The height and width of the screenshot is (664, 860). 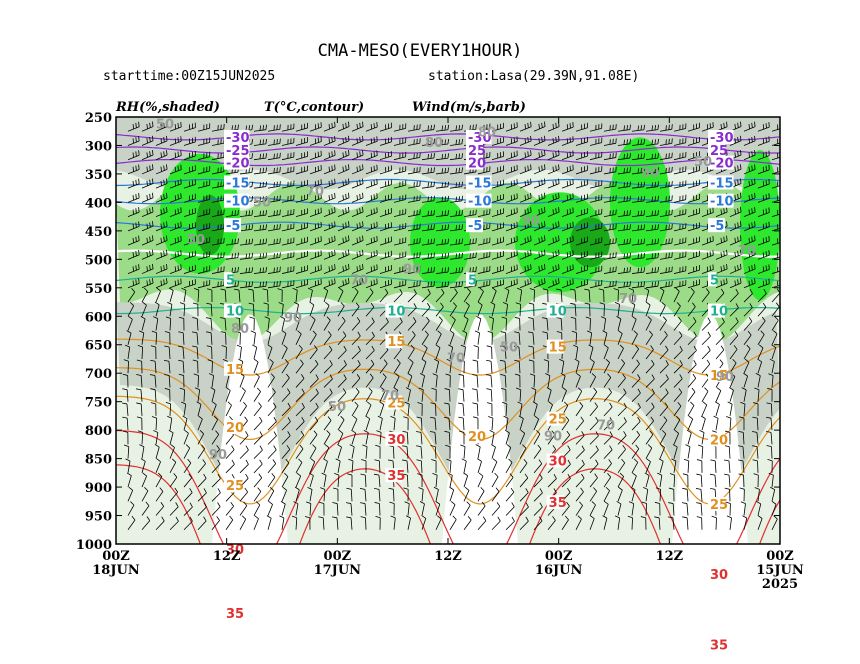 What do you see at coordinates (412, 270) in the screenshot?
I see `rh-contour-label: 90` at bounding box center [412, 270].